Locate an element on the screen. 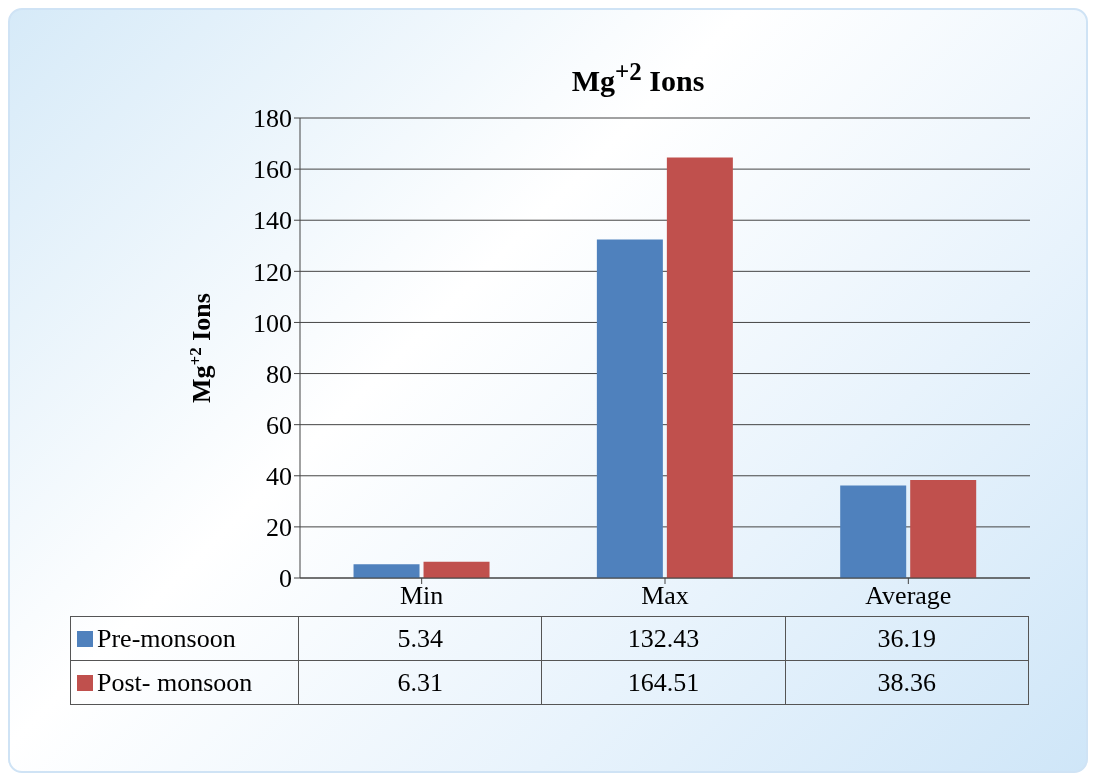 The width and height of the screenshot is (1097, 782). y-tick-label: 140 is located at coordinates (272, 221).